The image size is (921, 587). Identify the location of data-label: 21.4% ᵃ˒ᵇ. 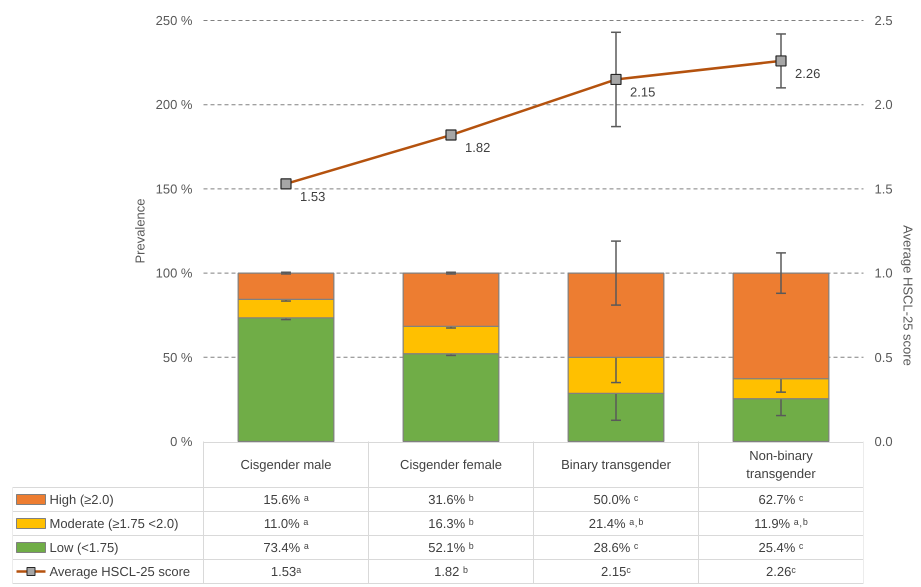
(616, 523).